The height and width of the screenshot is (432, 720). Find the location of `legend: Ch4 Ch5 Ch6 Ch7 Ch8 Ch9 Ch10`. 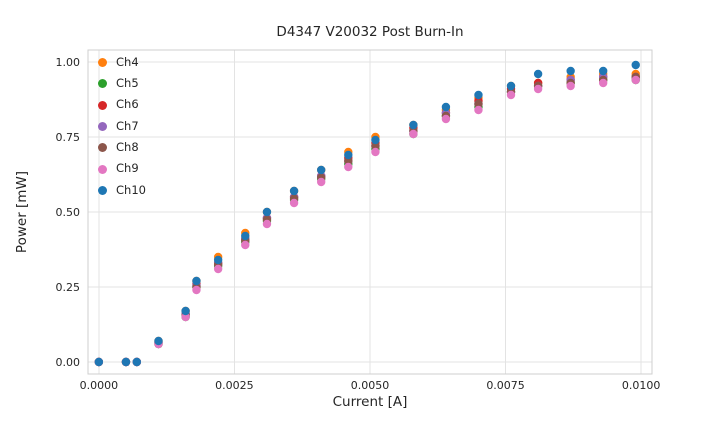

legend: Ch4 Ch5 Ch6 Ch7 Ch8 Ch9 Ch10 is located at coordinates (122, 126).